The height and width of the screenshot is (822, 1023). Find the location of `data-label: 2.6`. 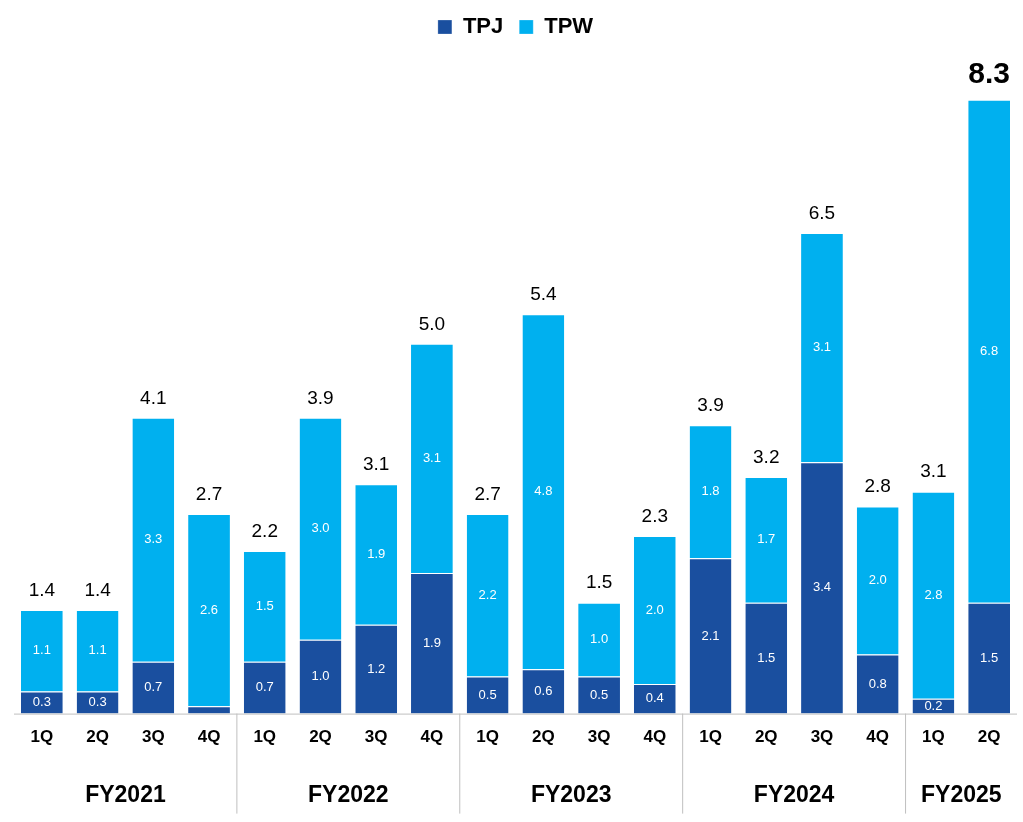

data-label: 2.6 is located at coordinates (209, 609).